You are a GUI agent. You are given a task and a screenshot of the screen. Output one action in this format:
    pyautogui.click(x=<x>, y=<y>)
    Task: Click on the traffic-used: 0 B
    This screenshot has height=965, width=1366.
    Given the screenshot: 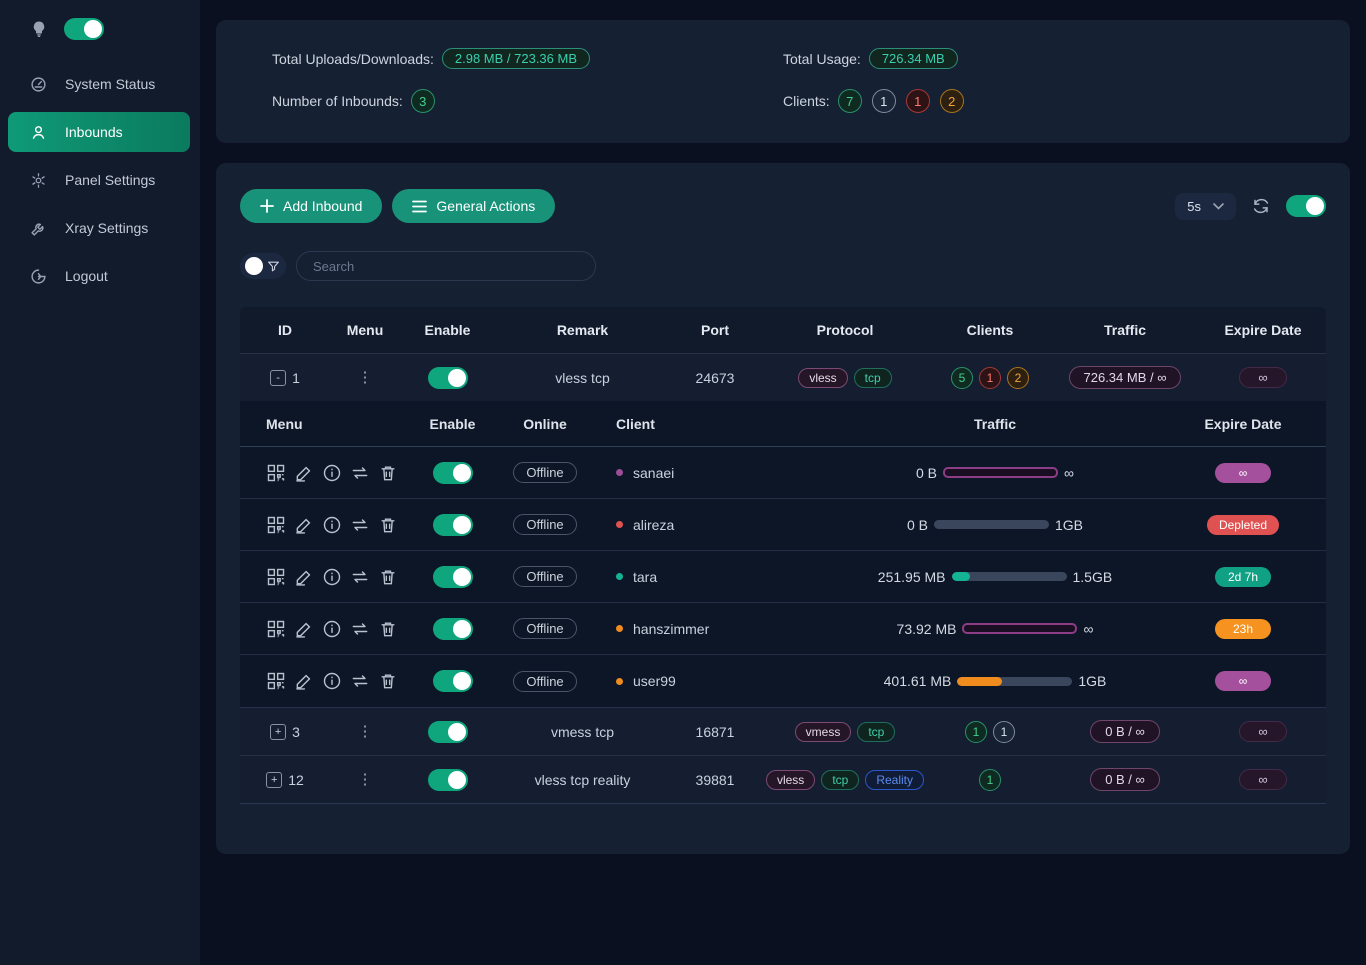 What is the action you would take?
    pyautogui.click(x=917, y=524)
    